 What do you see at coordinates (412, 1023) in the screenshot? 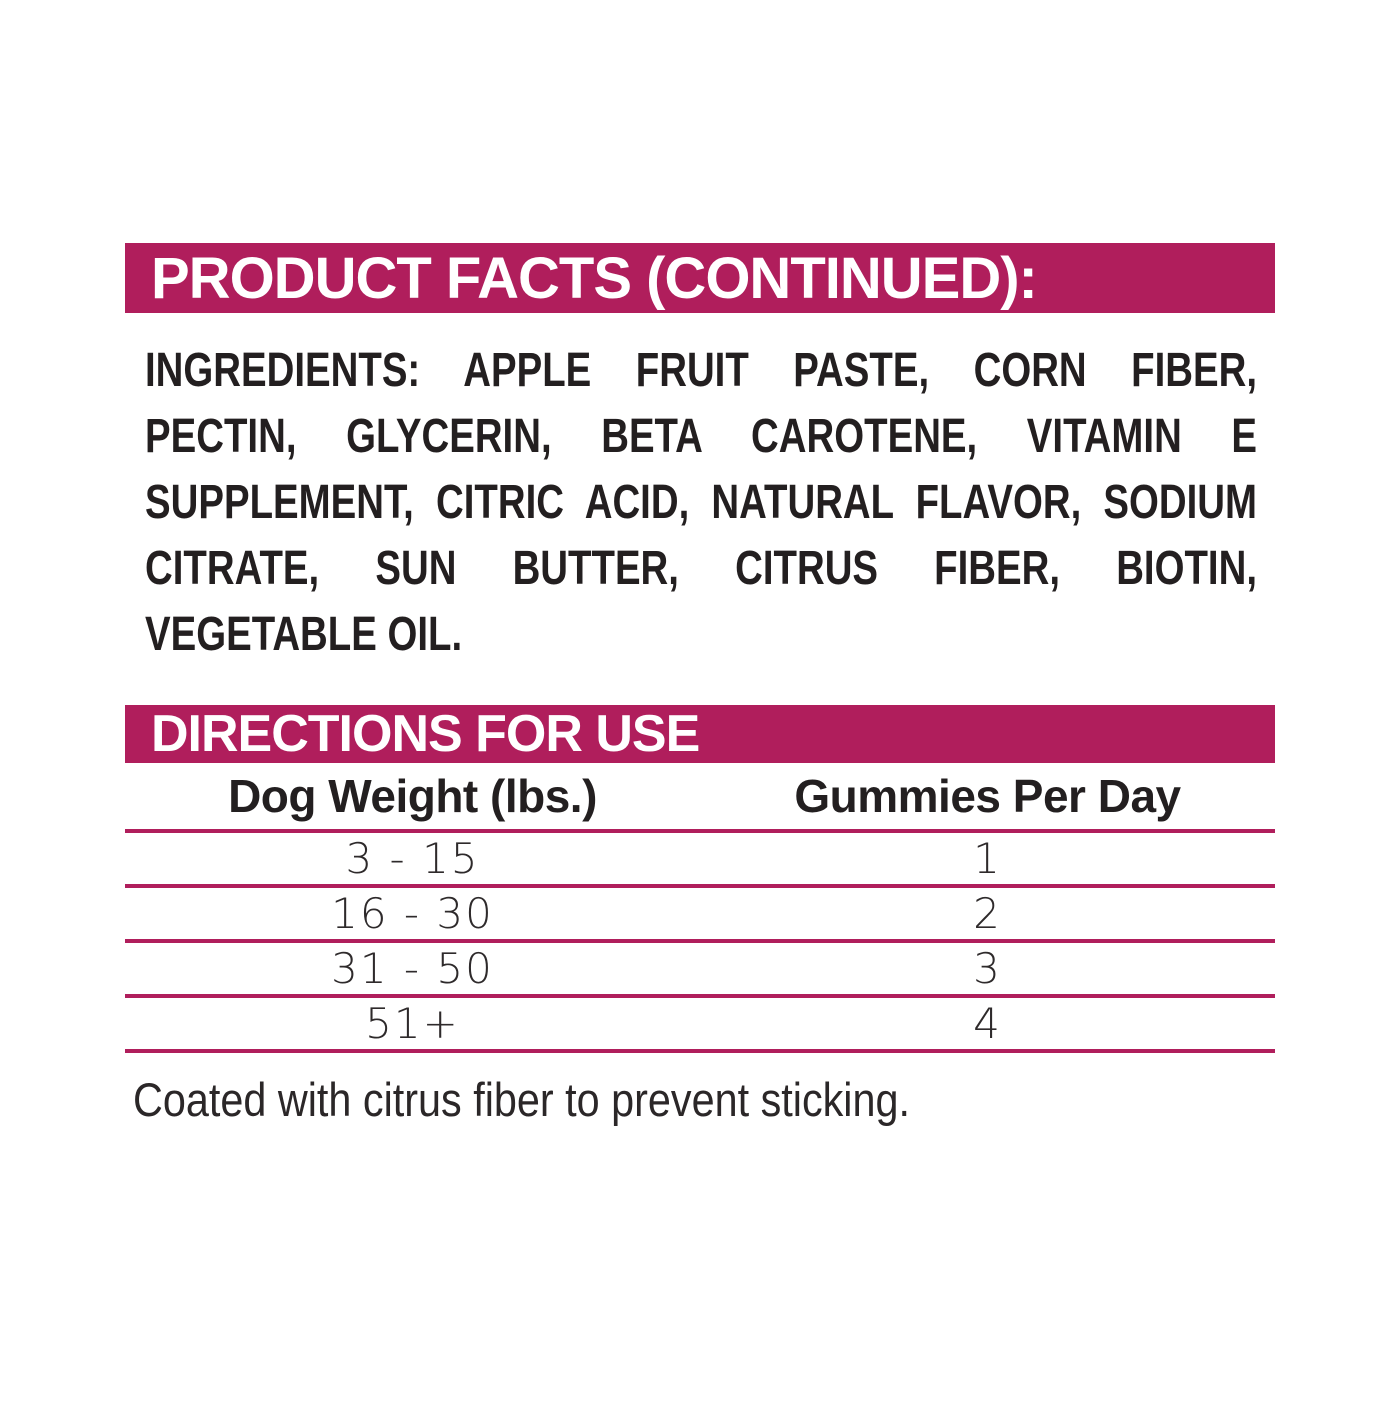
I see `dog-weight-value: 51+` at bounding box center [412, 1023].